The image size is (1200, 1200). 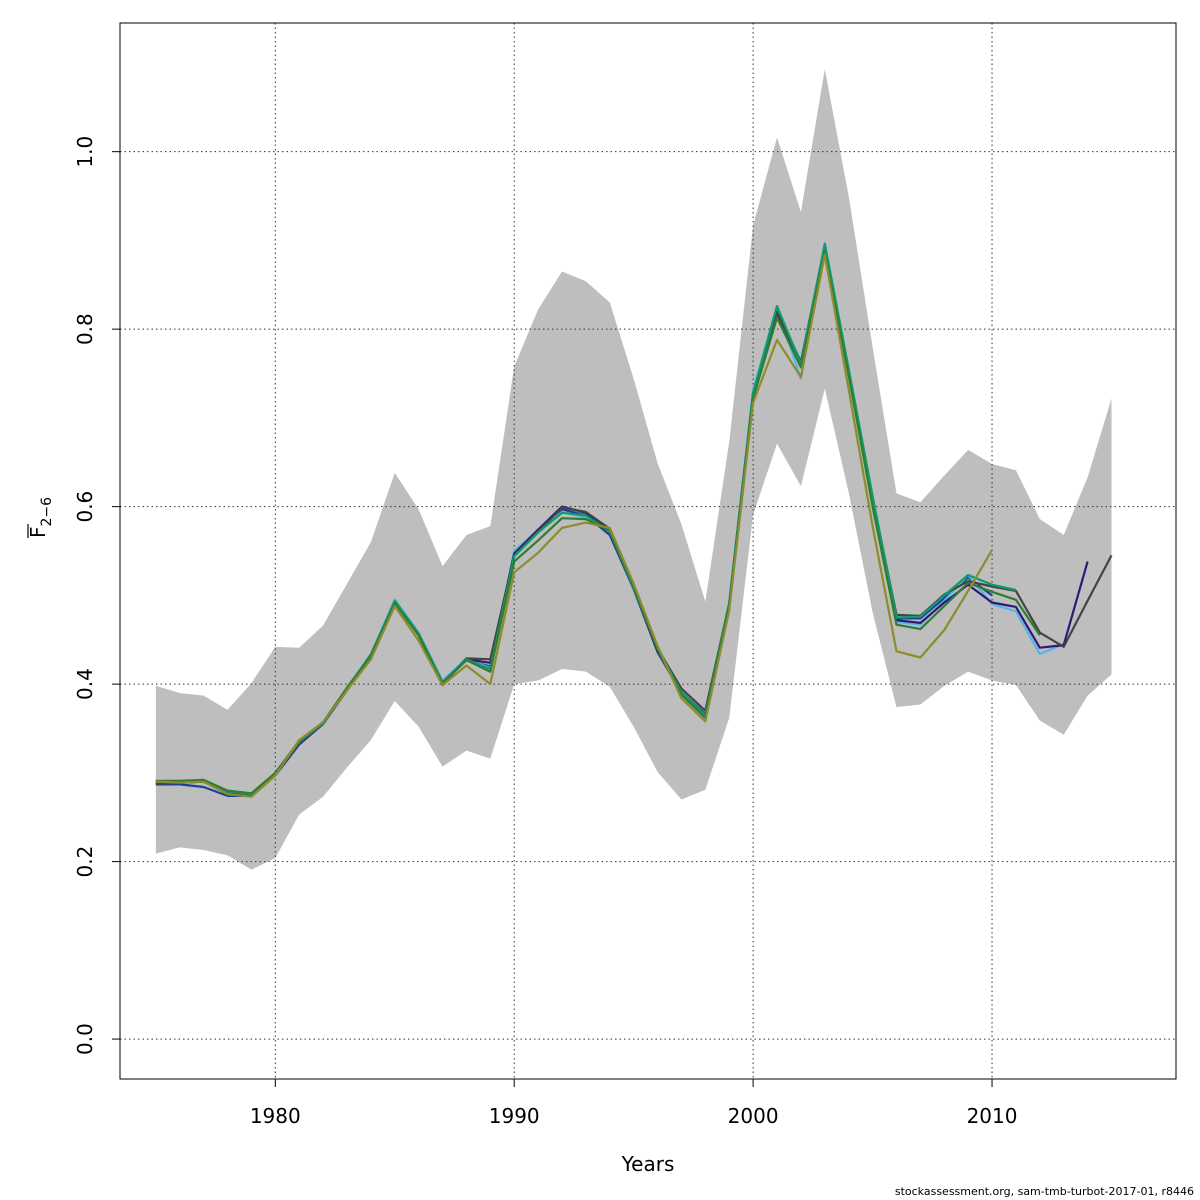 What do you see at coordinates (992, 1116) in the screenshot?
I see `x-tick-label-2010: 2010` at bounding box center [992, 1116].